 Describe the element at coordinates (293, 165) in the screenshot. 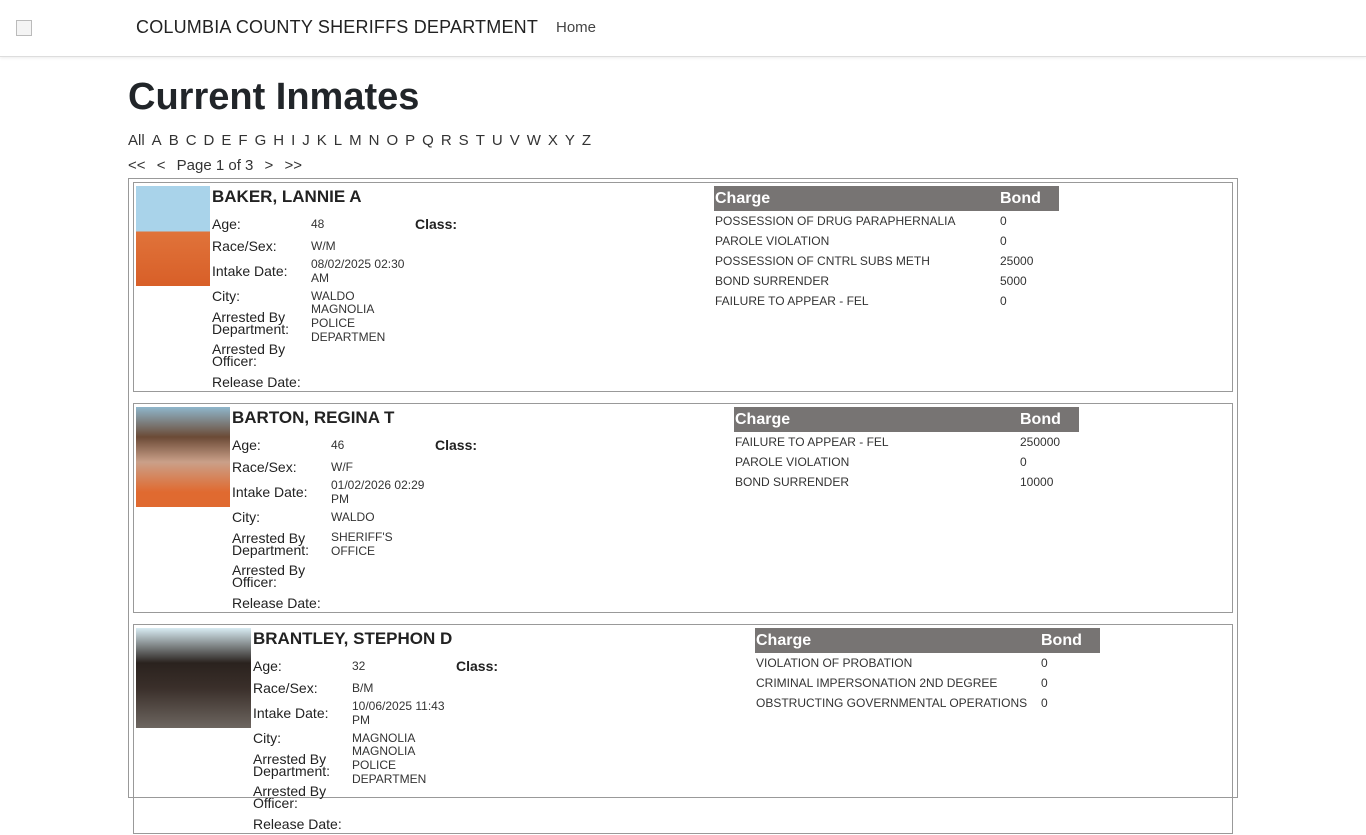

I see `last-page-link: >>` at that location.